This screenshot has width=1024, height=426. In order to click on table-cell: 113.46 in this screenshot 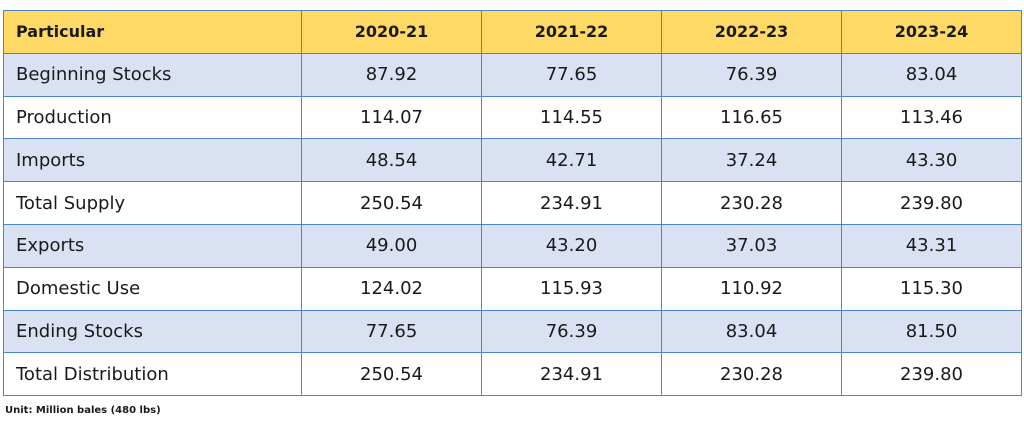, I will do `click(931, 117)`.